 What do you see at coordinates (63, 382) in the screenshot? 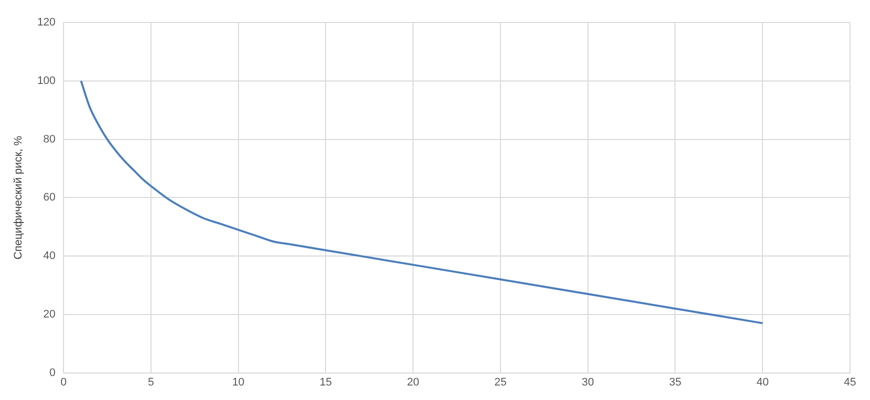
I see `x-tick-label: 0` at bounding box center [63, 382].